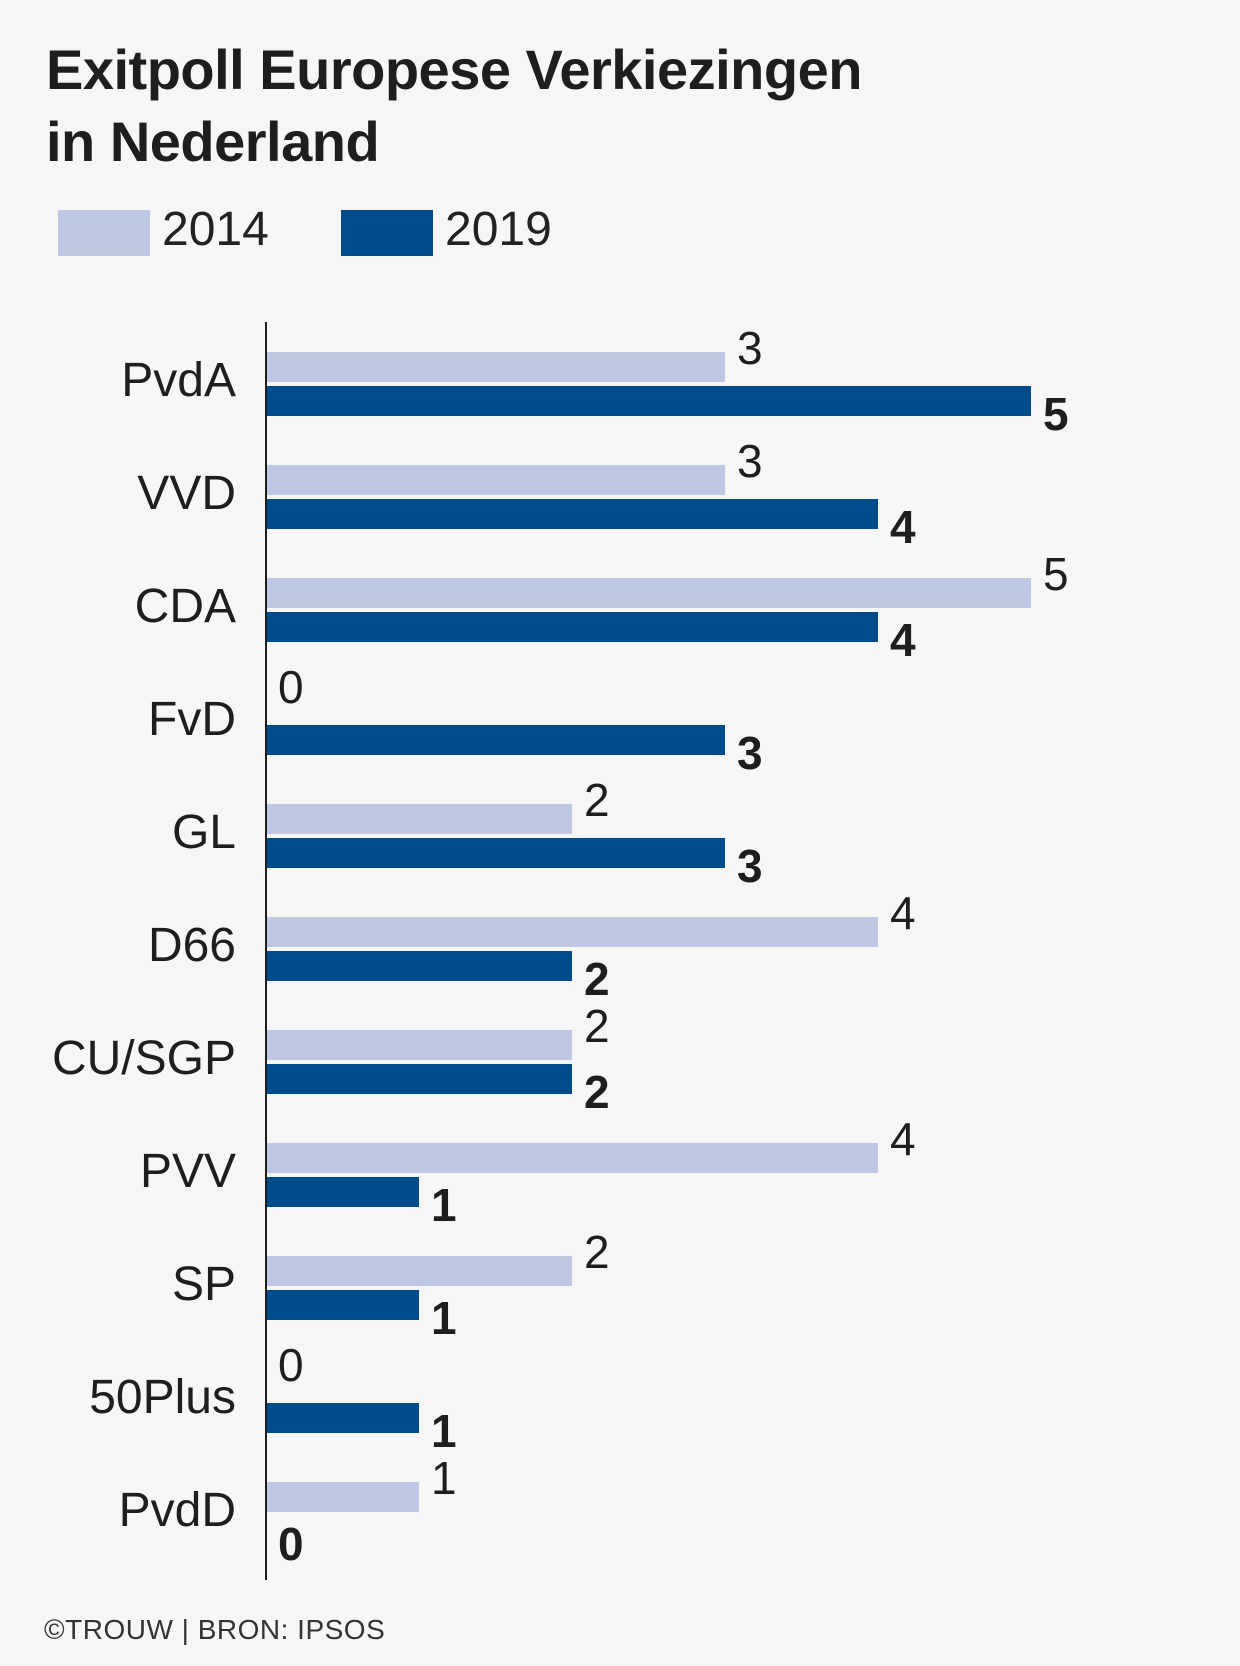  Describe the element at coordinates (342, 1497) in the screenshot. I see `bar-2014-pvdd` at that location.